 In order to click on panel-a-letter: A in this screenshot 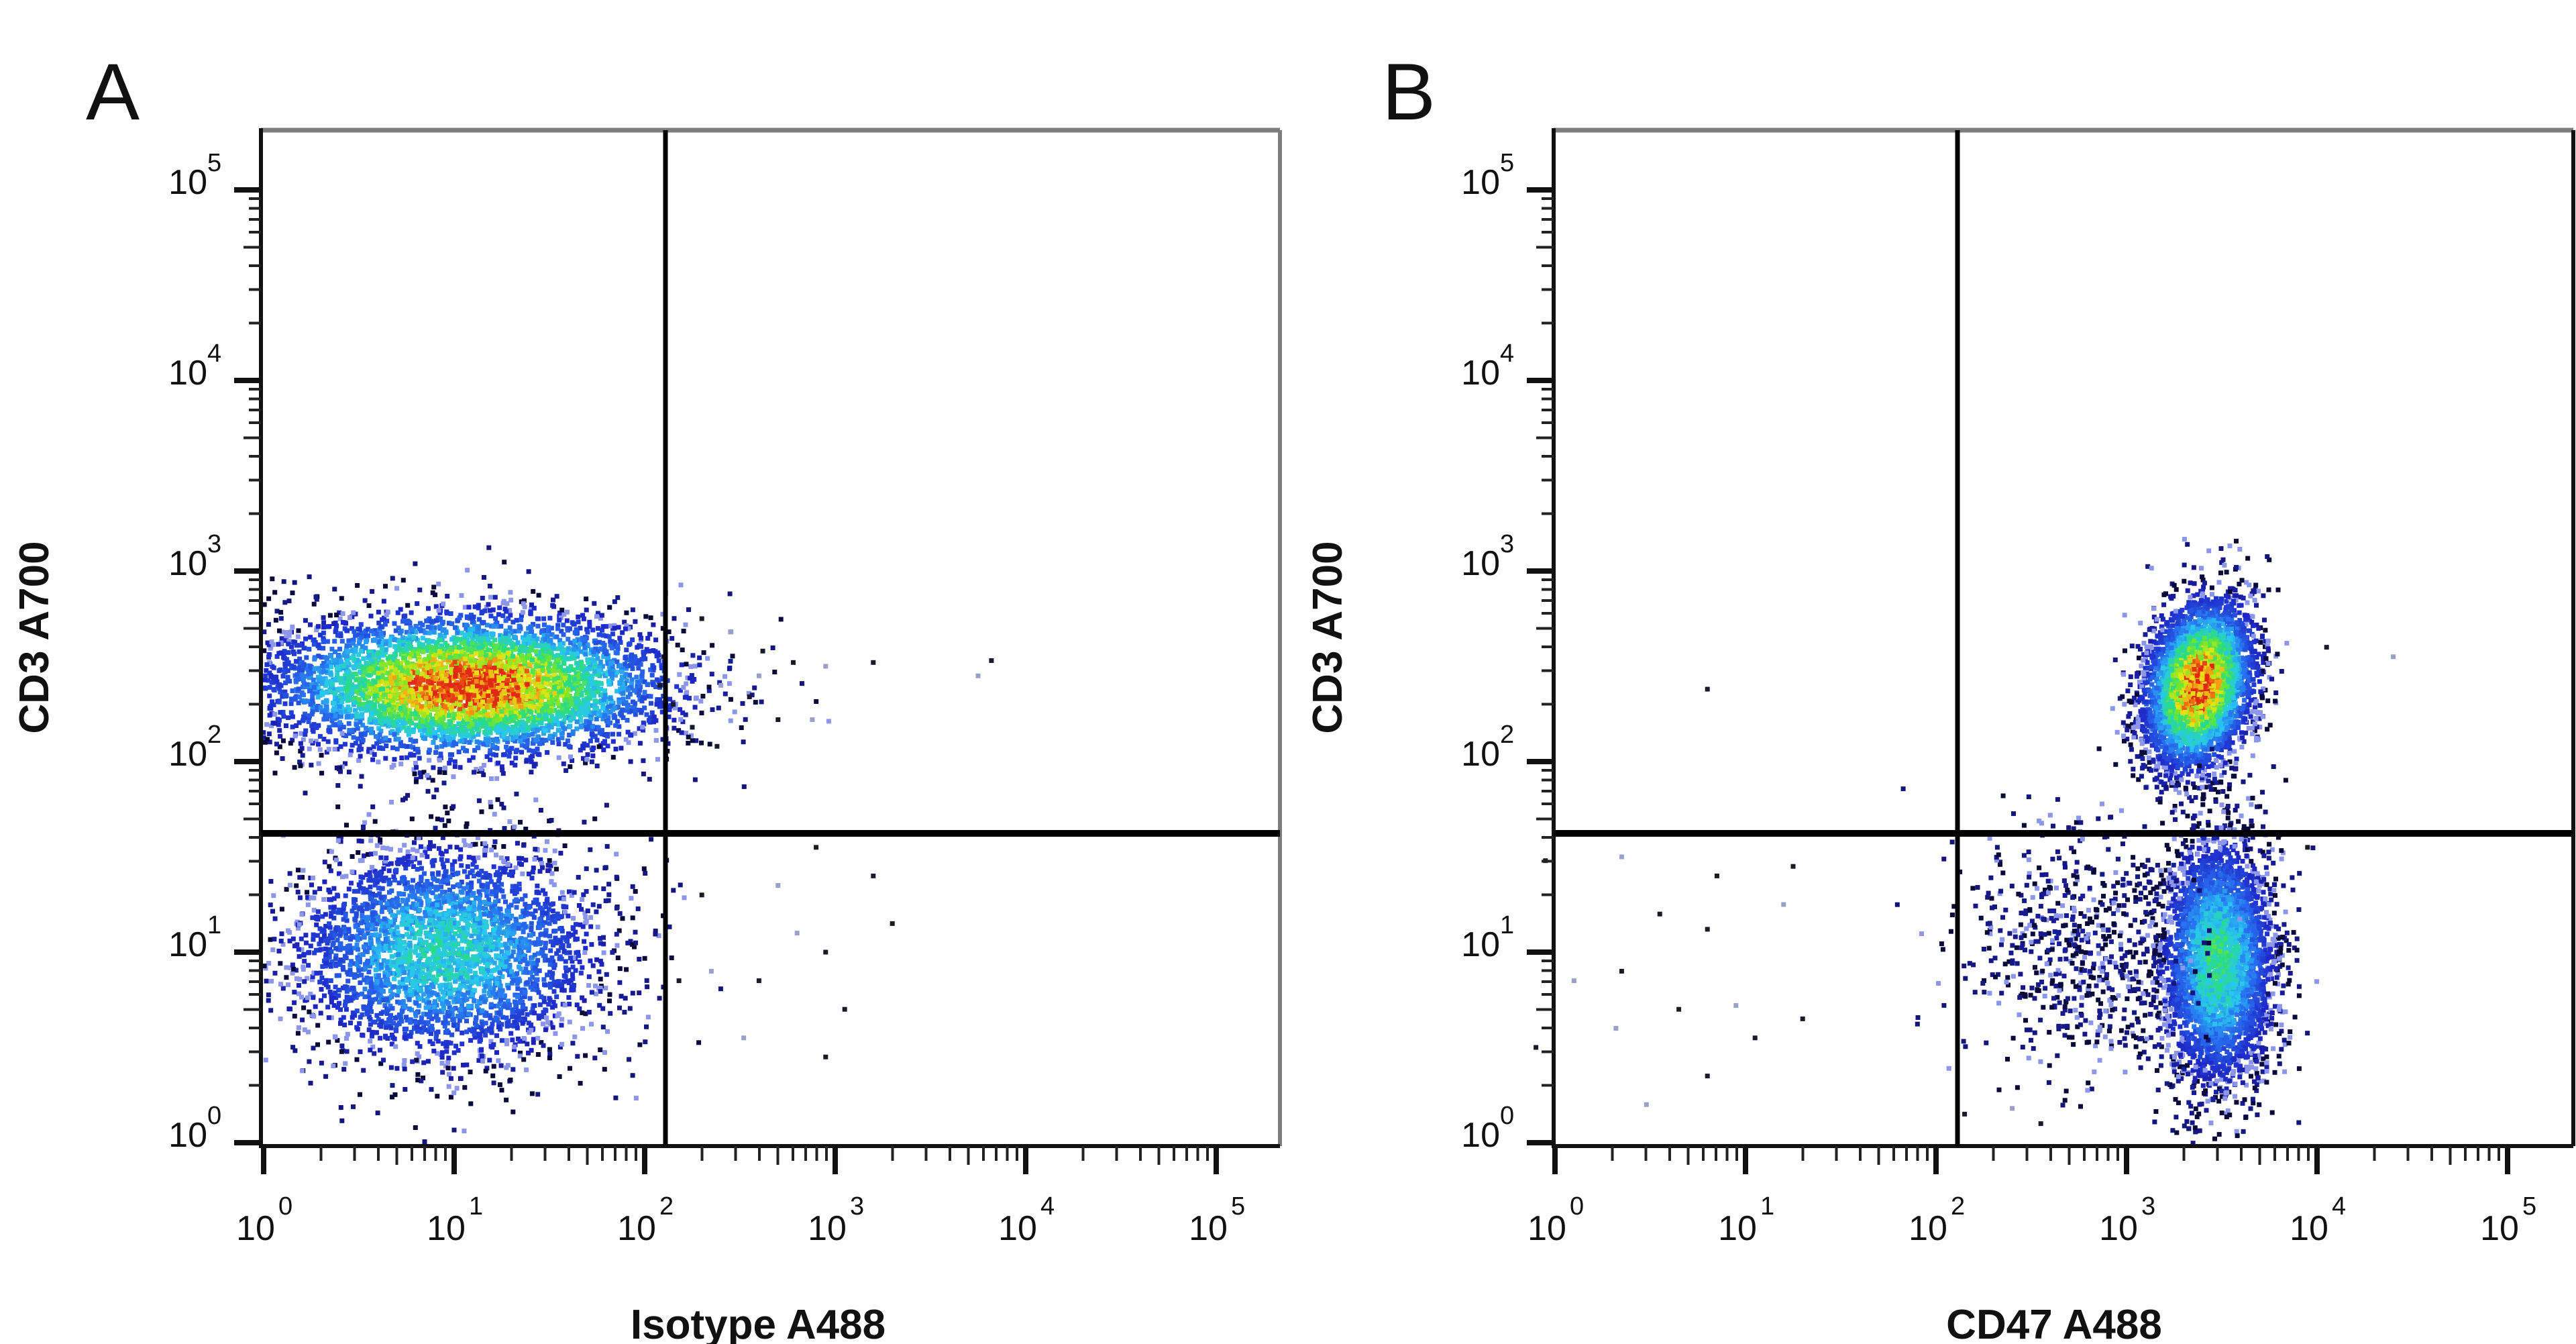, I will do `click(113, 92)`.